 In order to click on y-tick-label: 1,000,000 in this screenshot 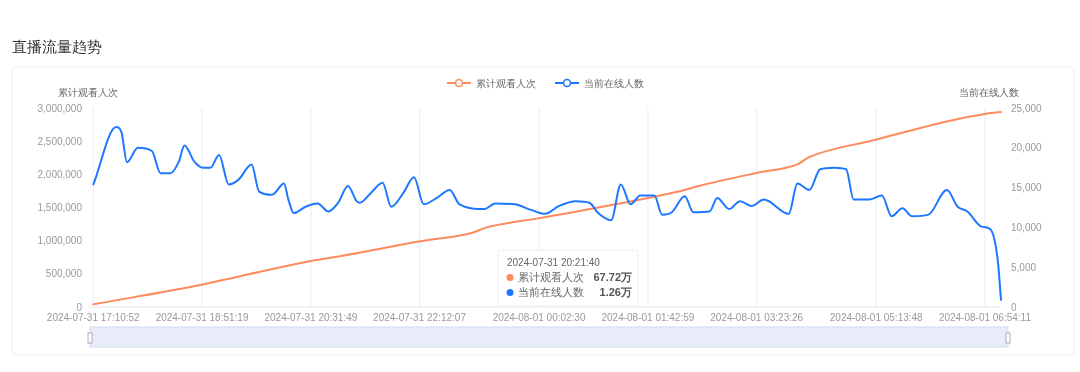, I will do `click(60, 241)`.